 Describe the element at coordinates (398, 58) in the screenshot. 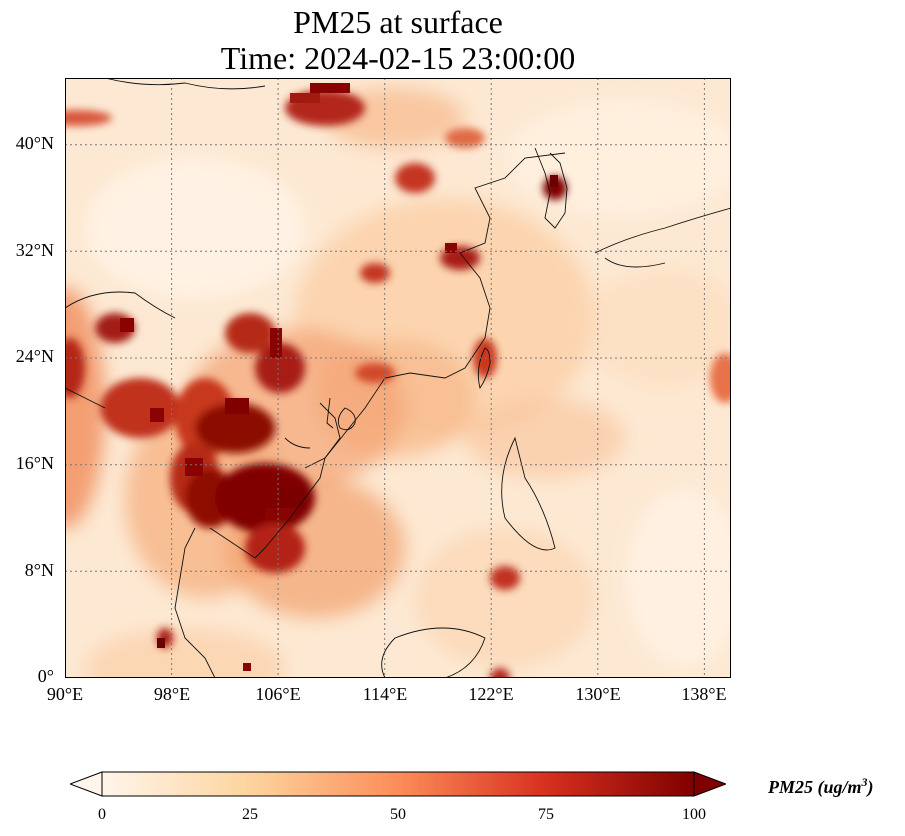

I see `map-timestamp: Time: 2024-02-15 23:00:00` at that location.